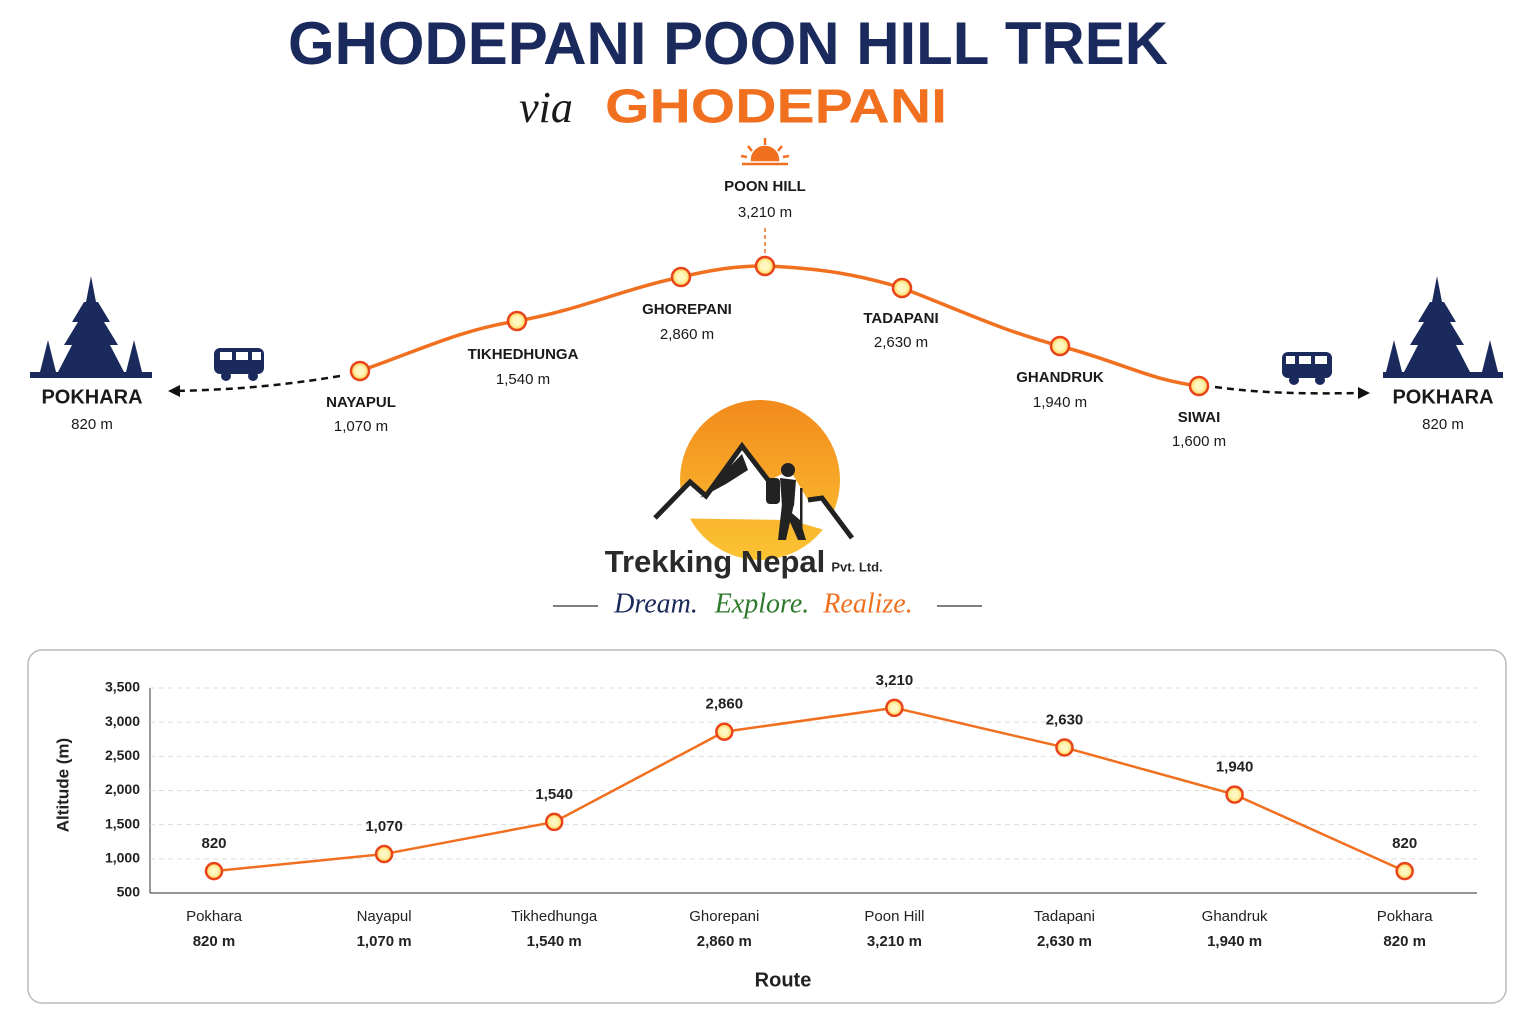 The width and height of the screenshot is (1536, 1024). Describe the element at coordinates (655, 603) in the screenshot. I see `tagline: Dream.` at that location.